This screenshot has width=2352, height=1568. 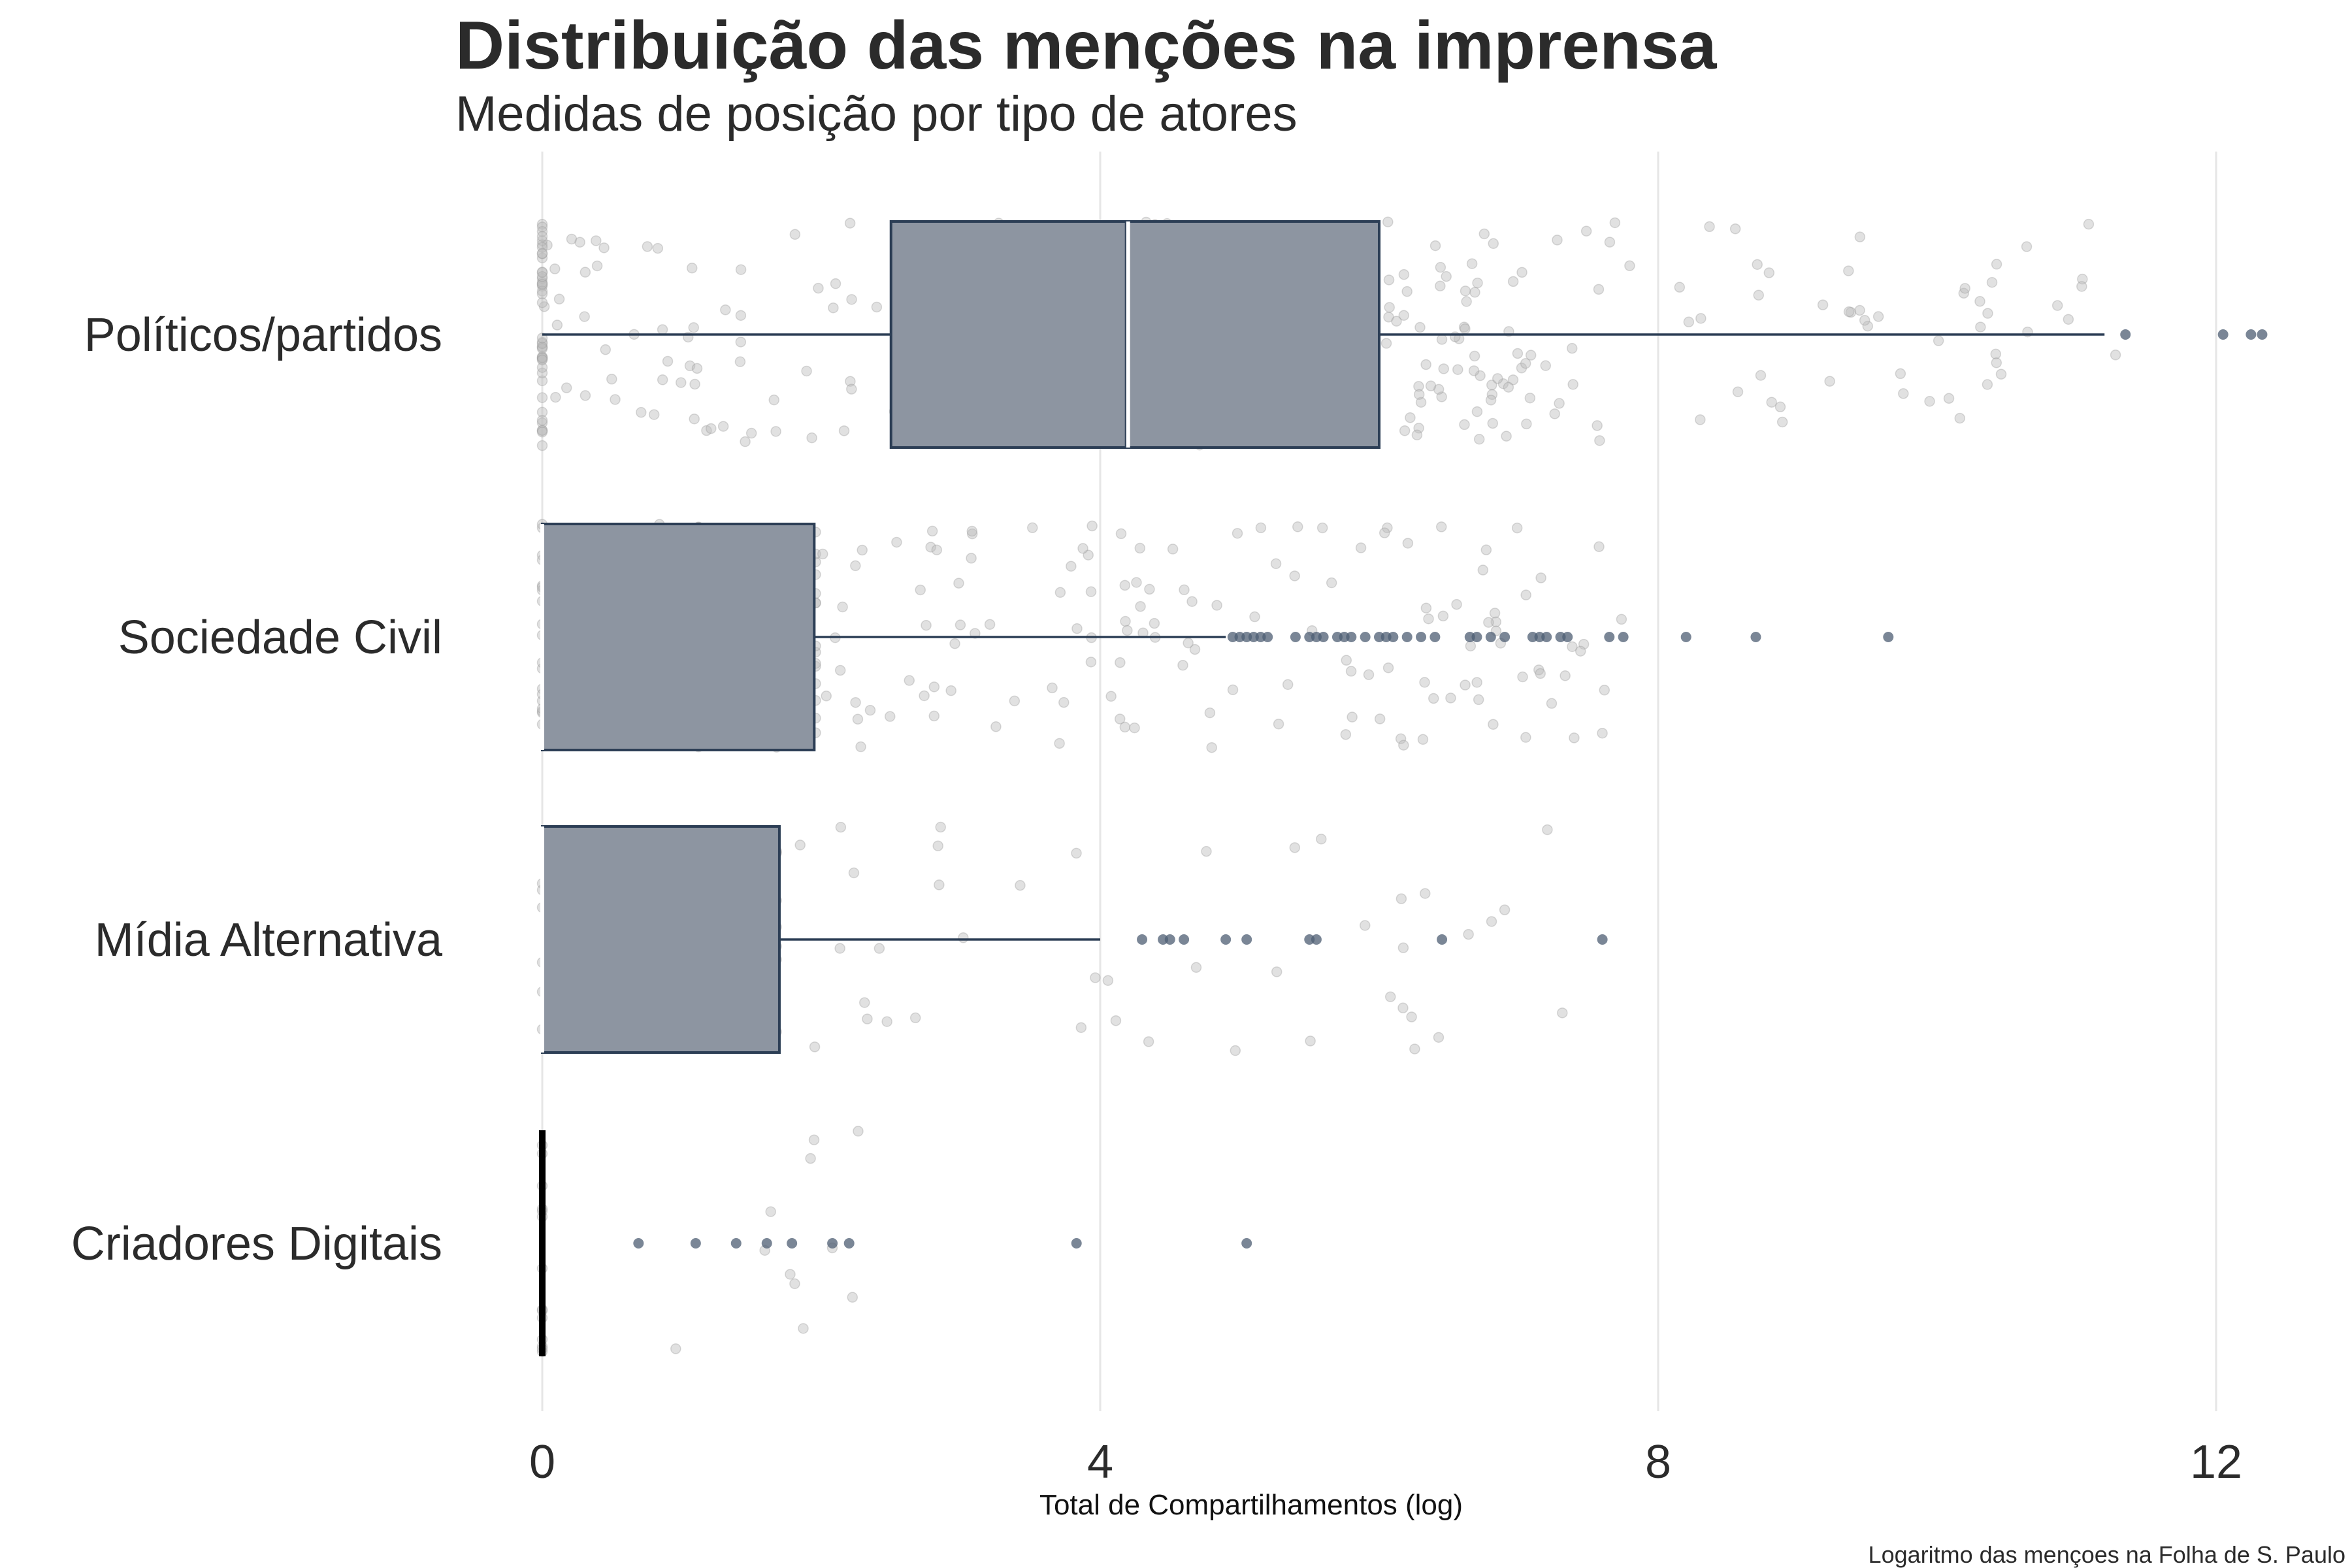 I want to click on x-tick-label: 8, so click(x=1658, y=1462).